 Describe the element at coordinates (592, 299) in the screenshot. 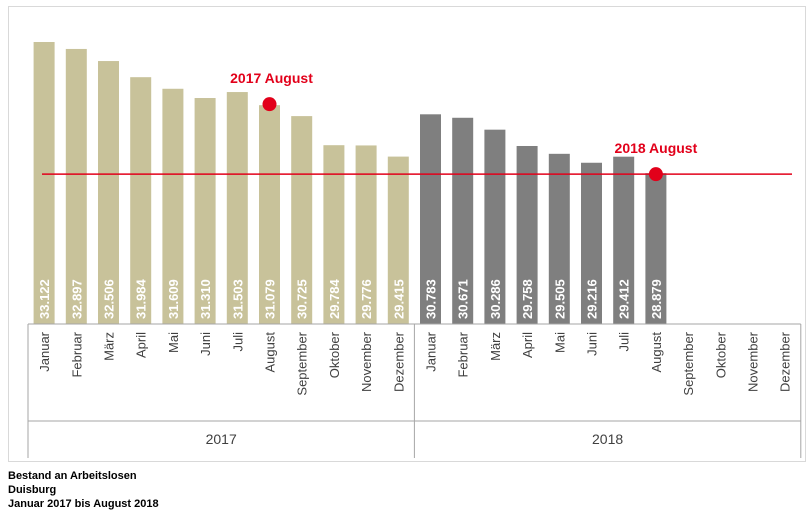

I see `bar-value-label: 29.216` at that location.